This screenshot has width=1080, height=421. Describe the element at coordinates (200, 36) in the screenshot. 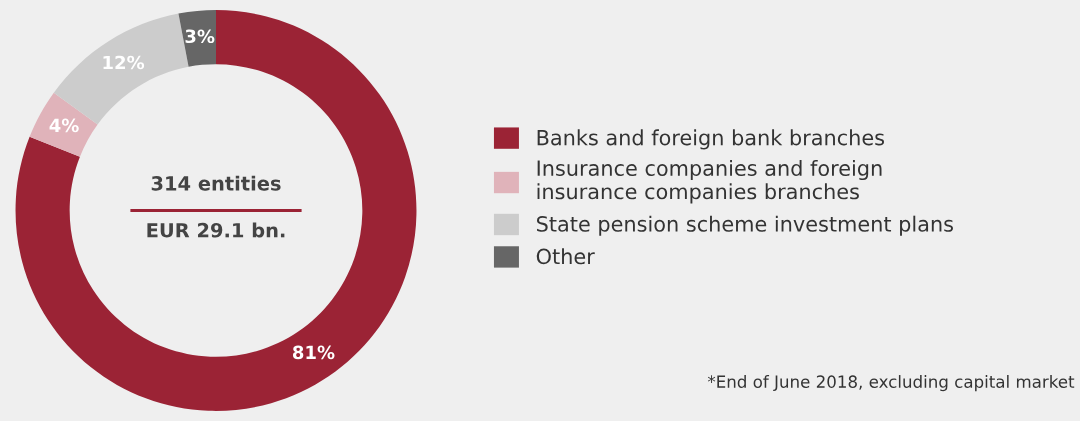

I see `data-label: 3%` at that location.